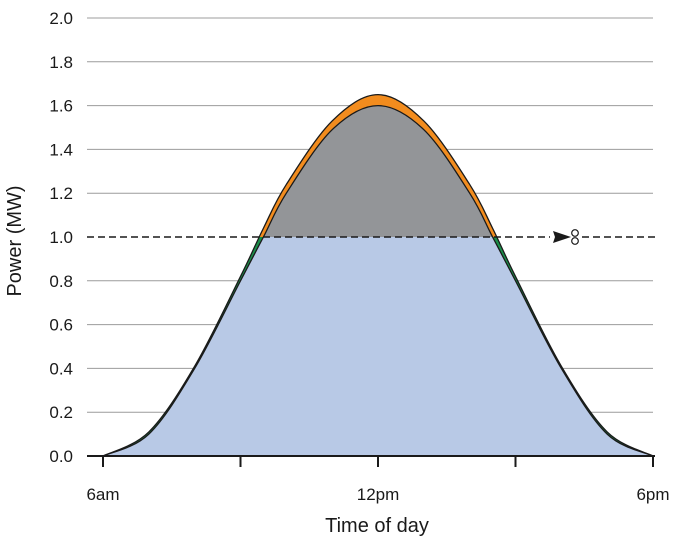 This screenshot has width=675, height=544. I want to click on y-tick-label: 0.0, so click(61, 456).